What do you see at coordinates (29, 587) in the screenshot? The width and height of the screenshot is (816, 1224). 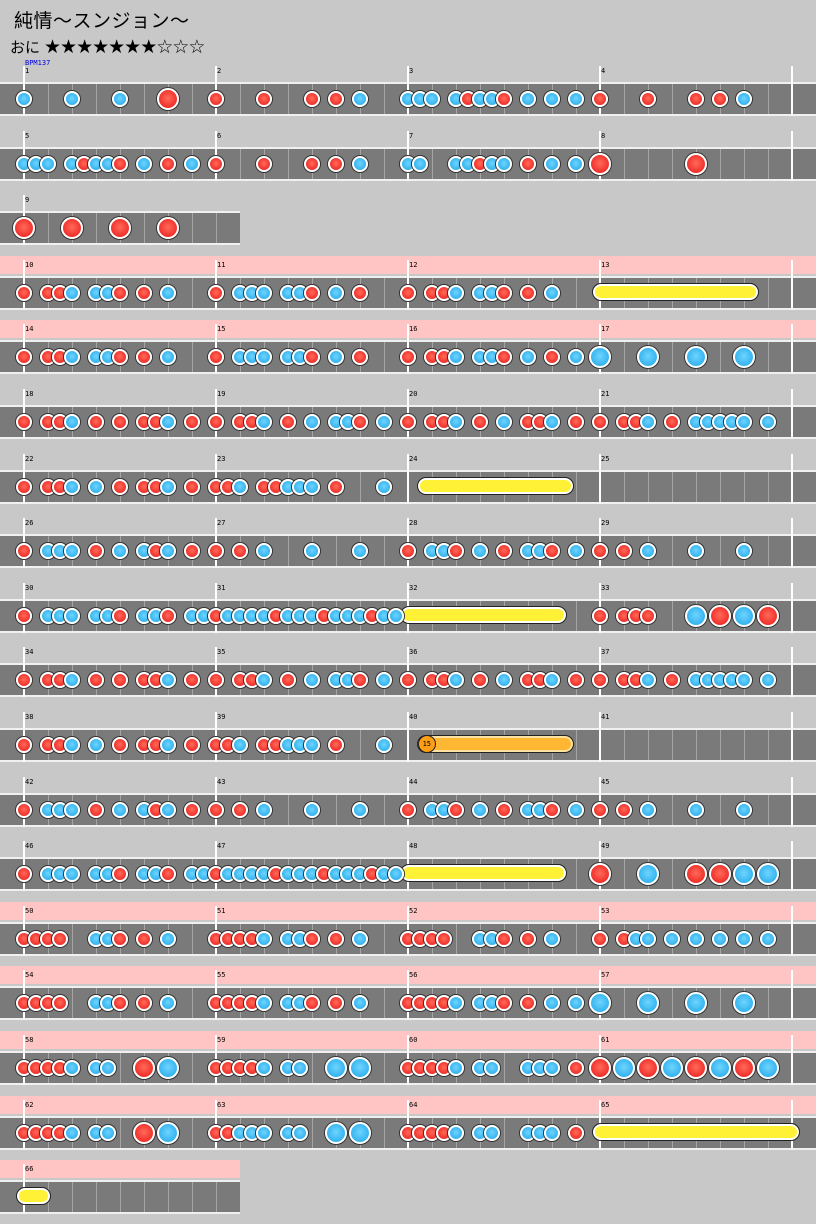 I see `measure-number: 30` at bounding box center [29, 587].